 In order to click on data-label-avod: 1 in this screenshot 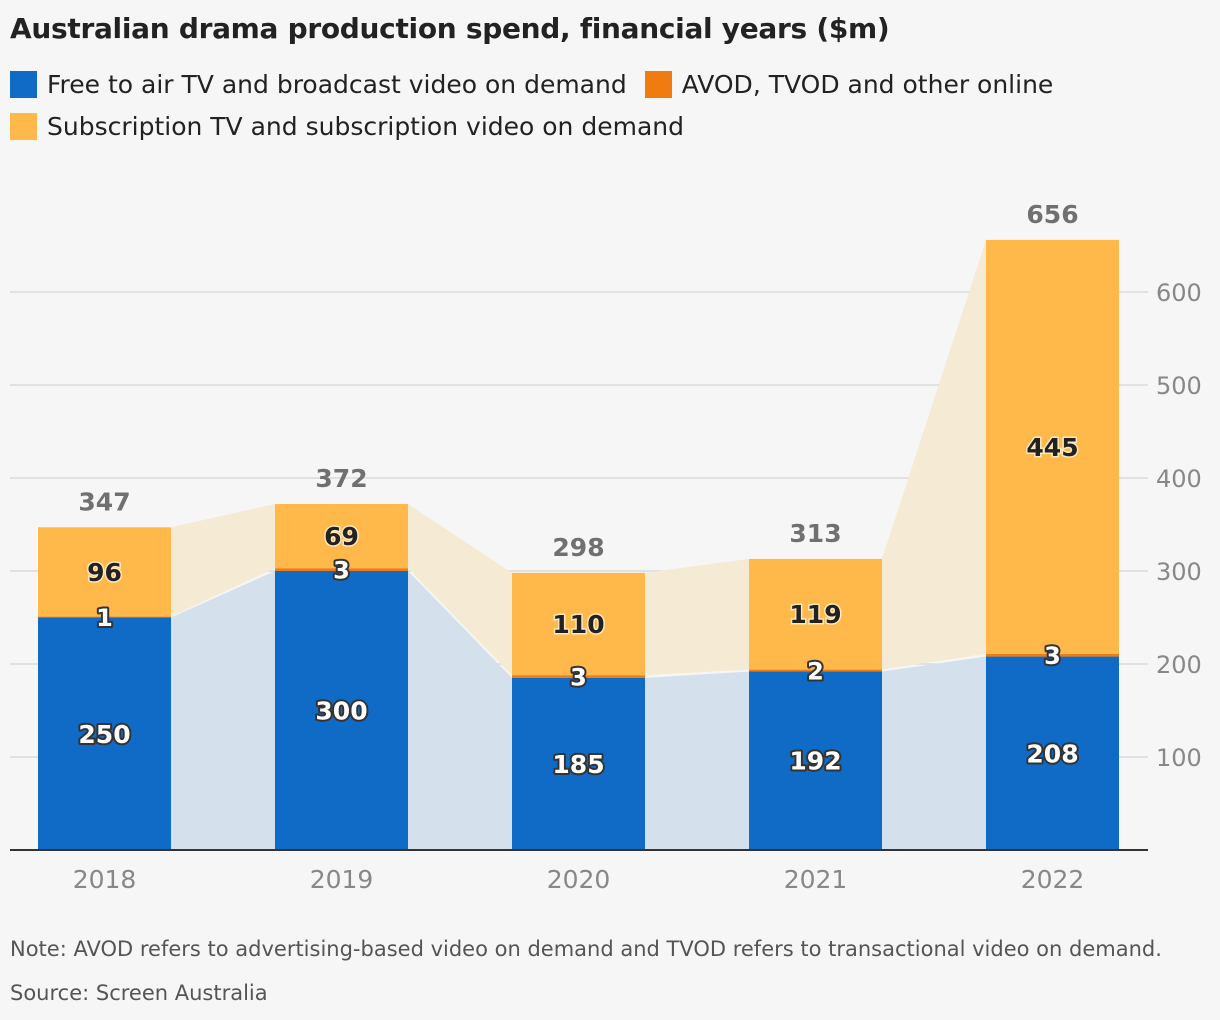, I will do `click(104, 618)`.